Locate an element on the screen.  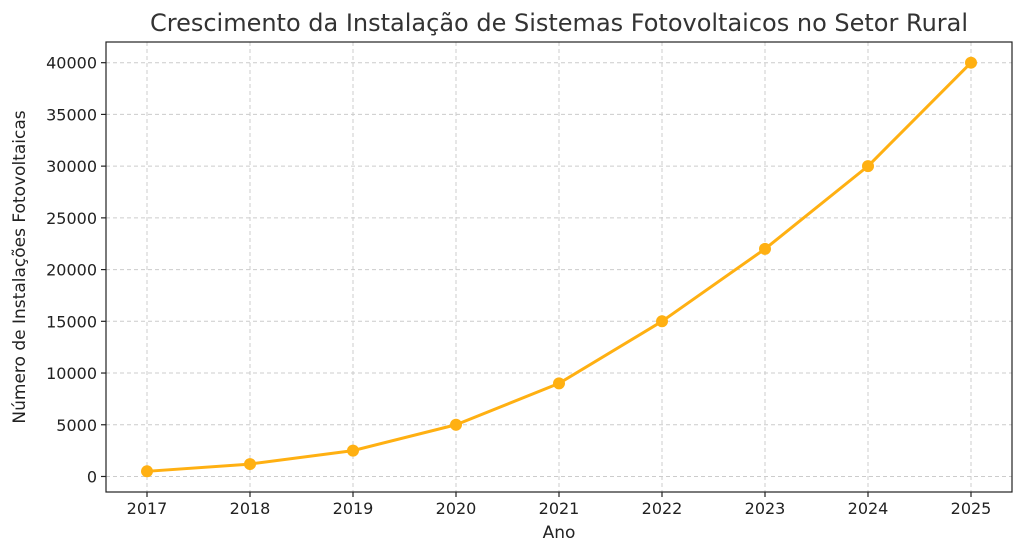
y-tick-label: 35000 is located at coordinates (71, 114).